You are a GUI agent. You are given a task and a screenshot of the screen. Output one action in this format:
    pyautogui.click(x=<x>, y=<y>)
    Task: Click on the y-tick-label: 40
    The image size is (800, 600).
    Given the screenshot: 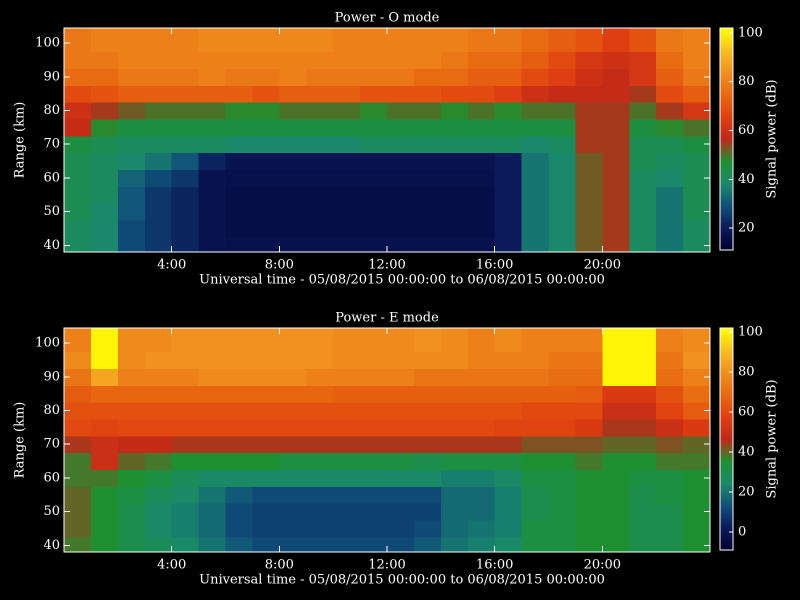 What is the action you would take?
    pyautogui.click(x=51, y=245)
    